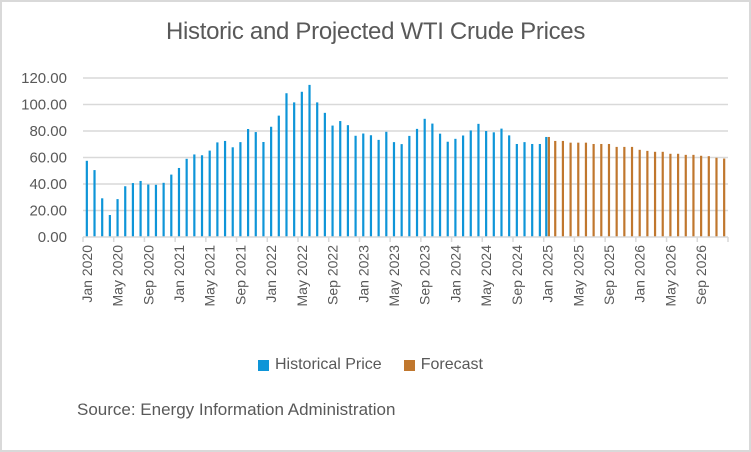  I want to click on x-tick-label: May 2026, so click(670, 276).